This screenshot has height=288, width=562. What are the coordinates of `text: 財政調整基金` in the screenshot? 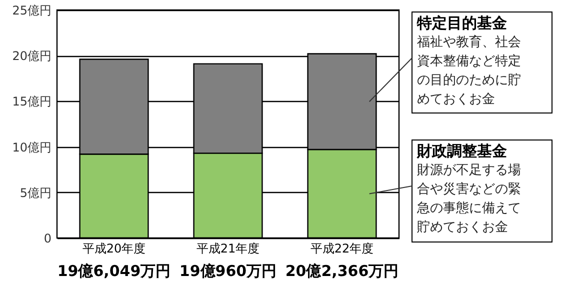 It's located at (461, 151).